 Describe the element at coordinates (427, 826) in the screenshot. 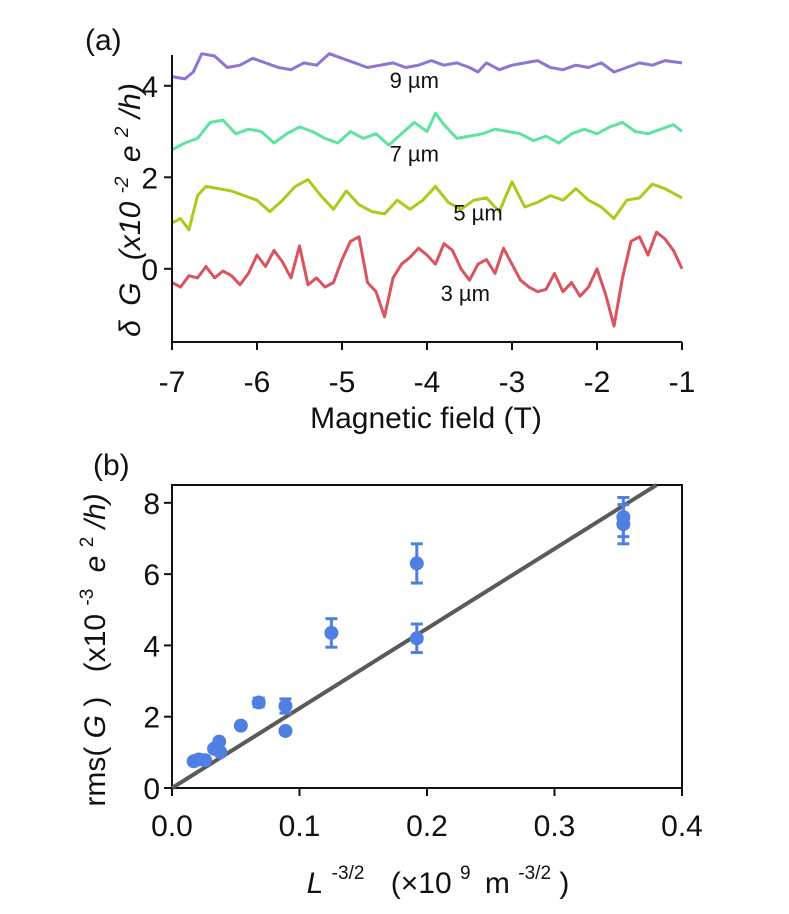

I see `panel-b-xtick-label: 0.2` at that location.